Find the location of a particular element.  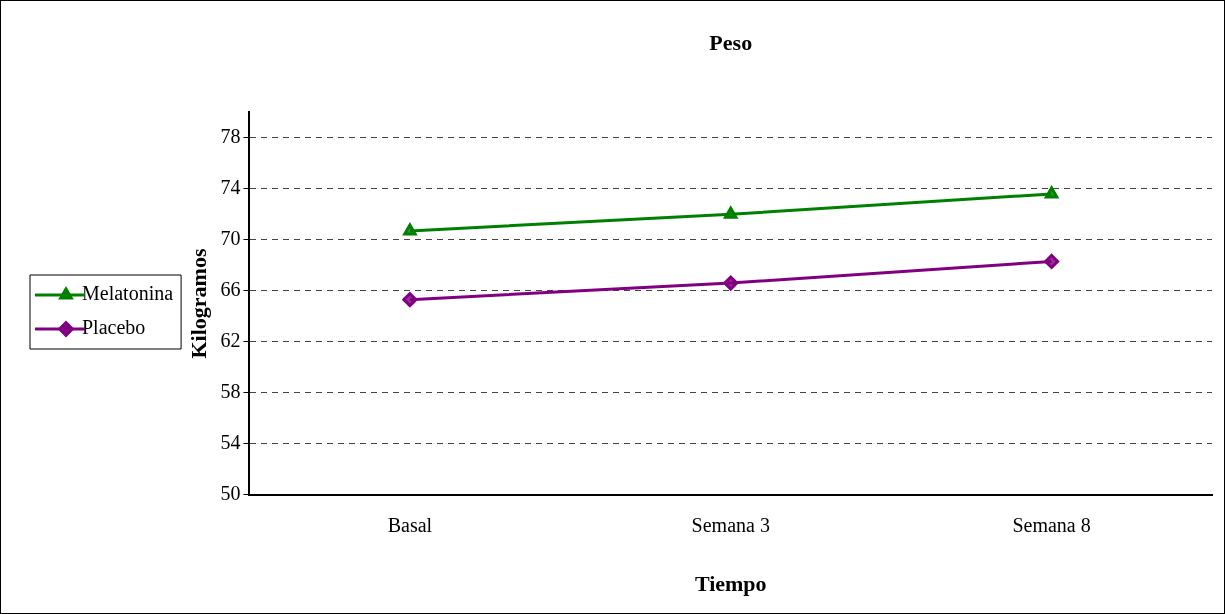

x-axis-title: Tiempo is located at coordinates (730, 584).